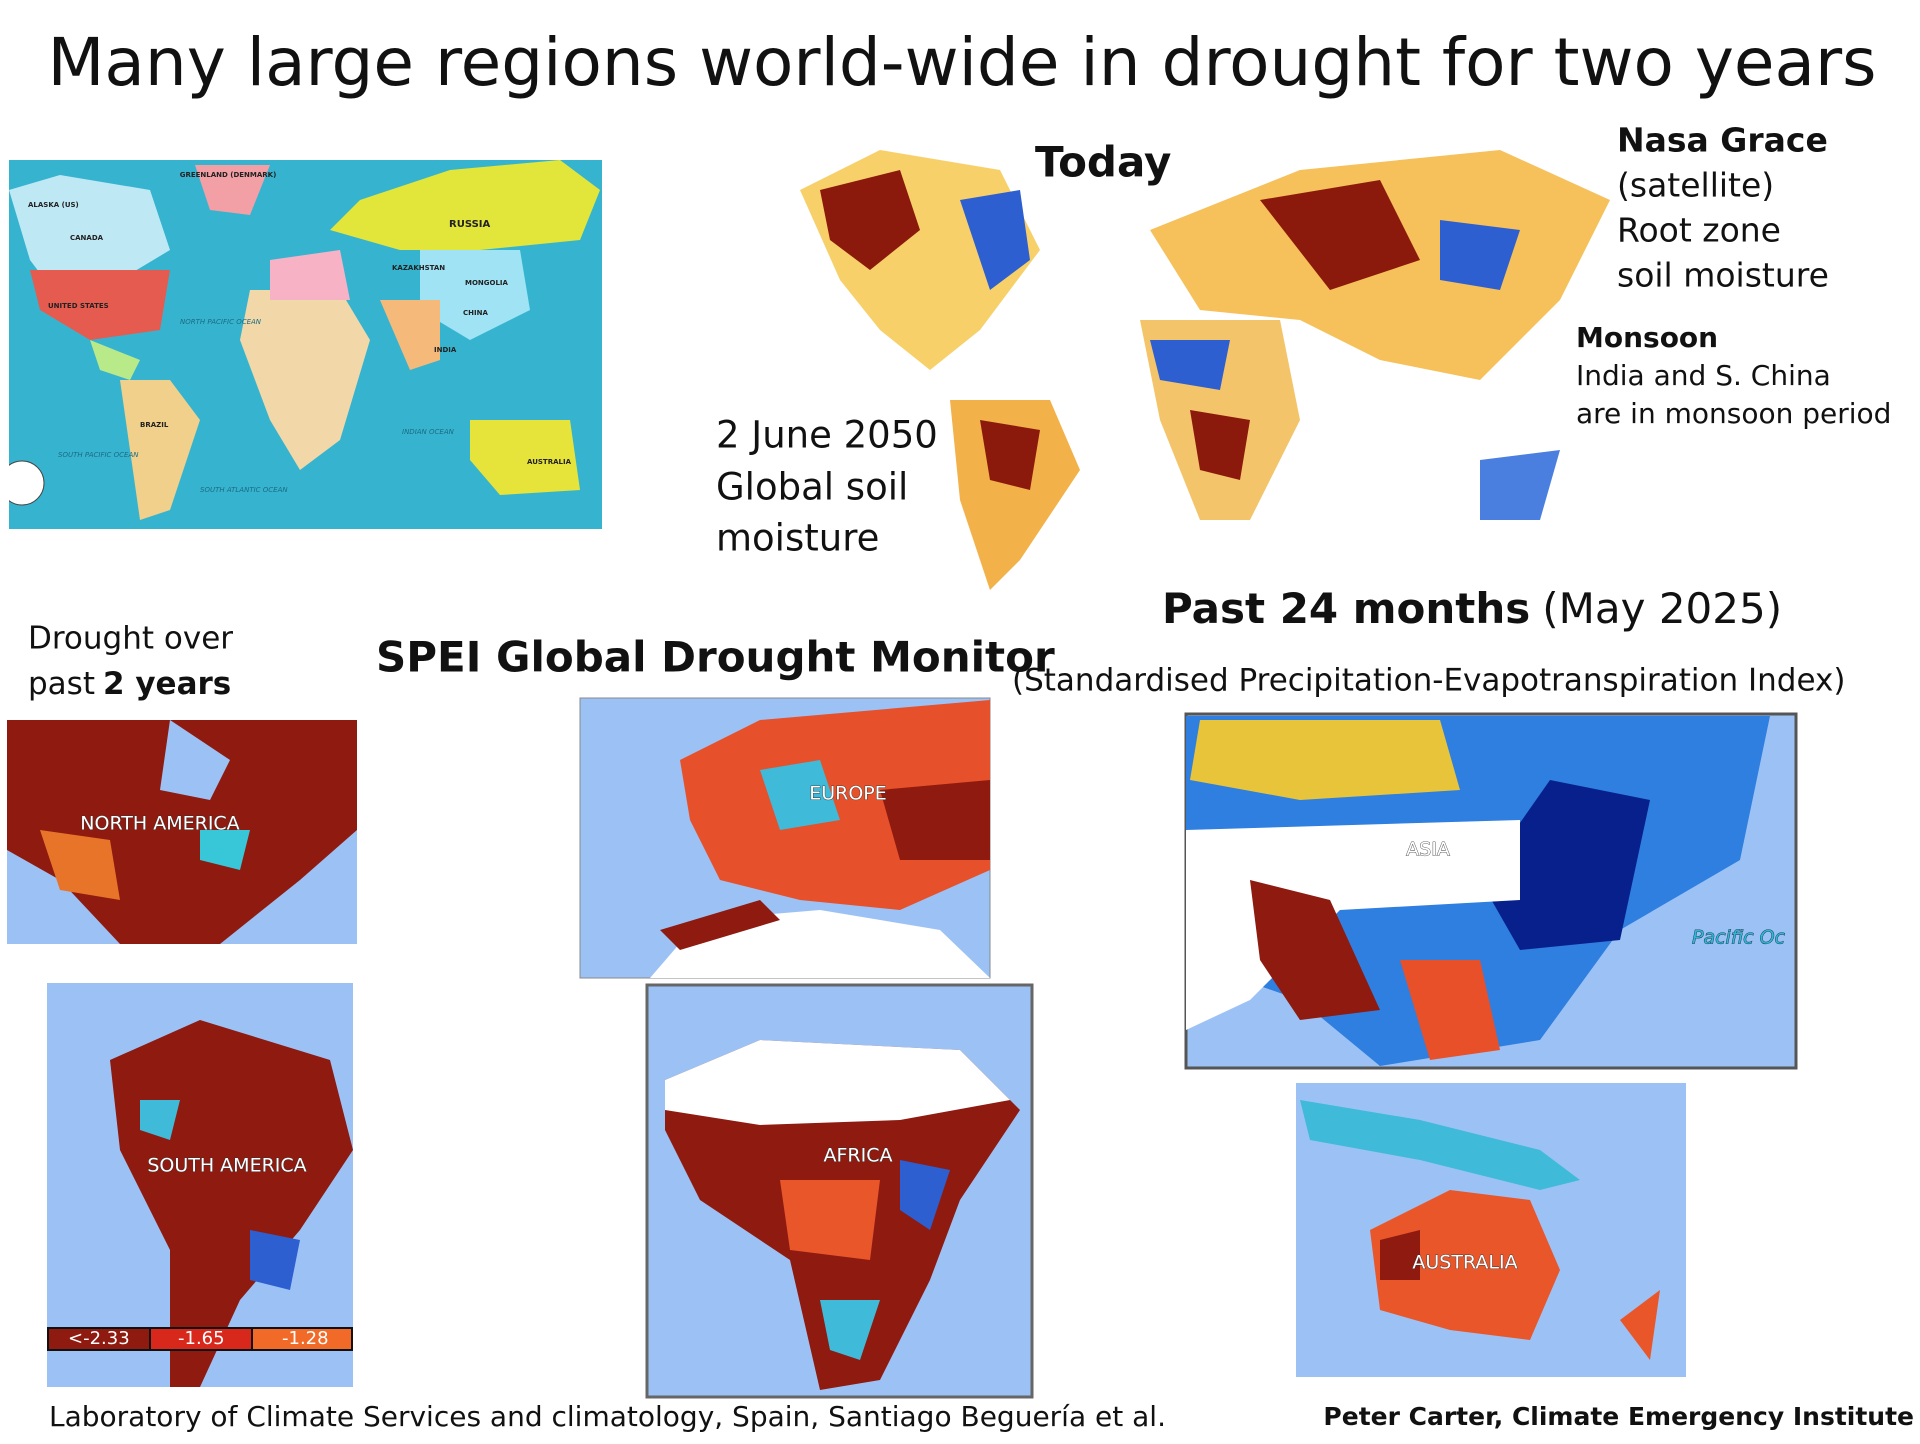 The image size is (1920, 1444). Describe the element at coordinates (53, 205) in the screenshot. I see `map-label: ALASKA (US)` at that location.